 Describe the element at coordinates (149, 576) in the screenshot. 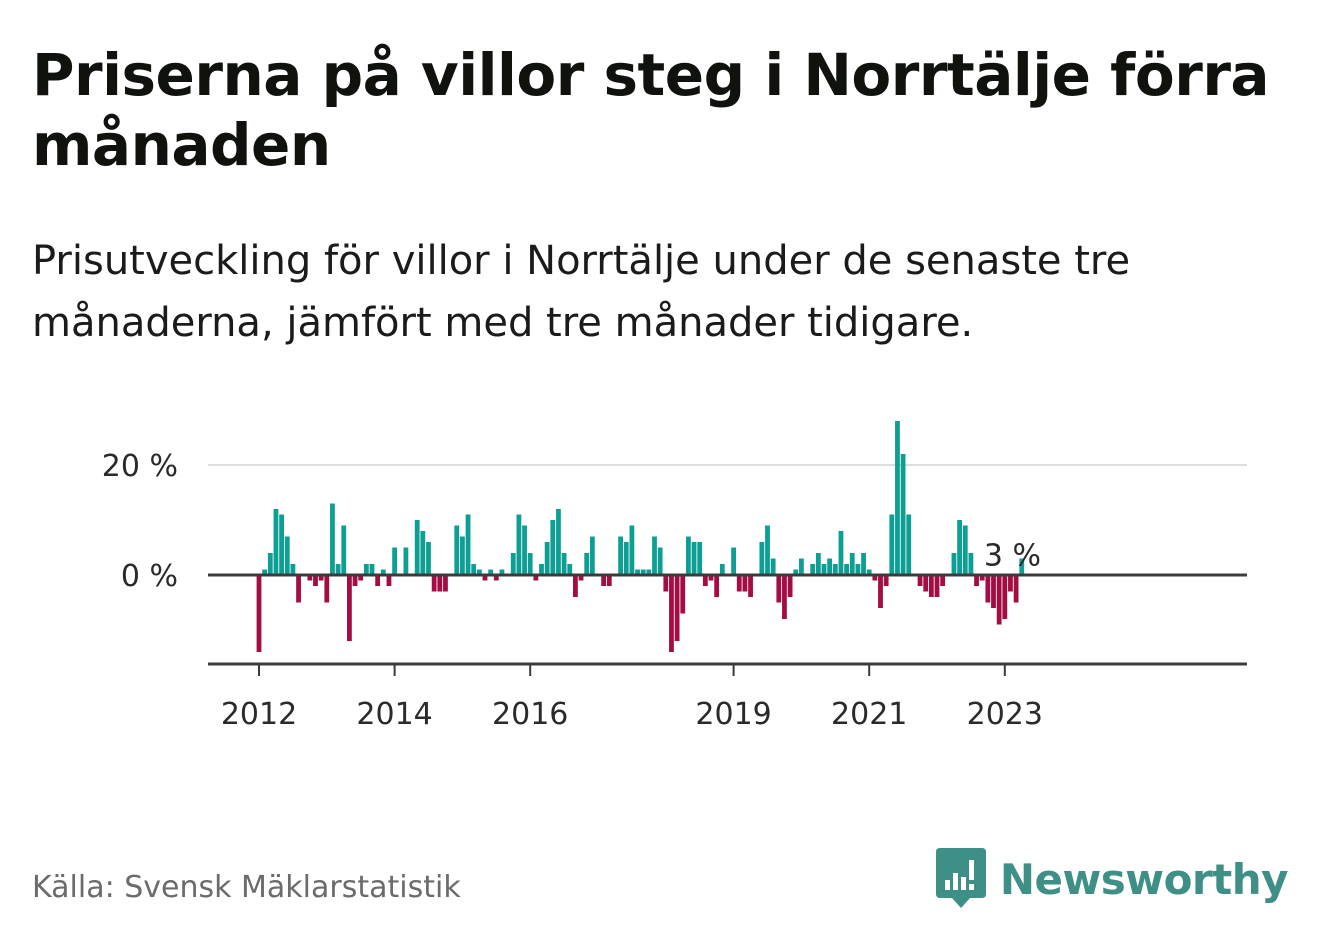

I see `y-tick-label: 0 %` at that location.